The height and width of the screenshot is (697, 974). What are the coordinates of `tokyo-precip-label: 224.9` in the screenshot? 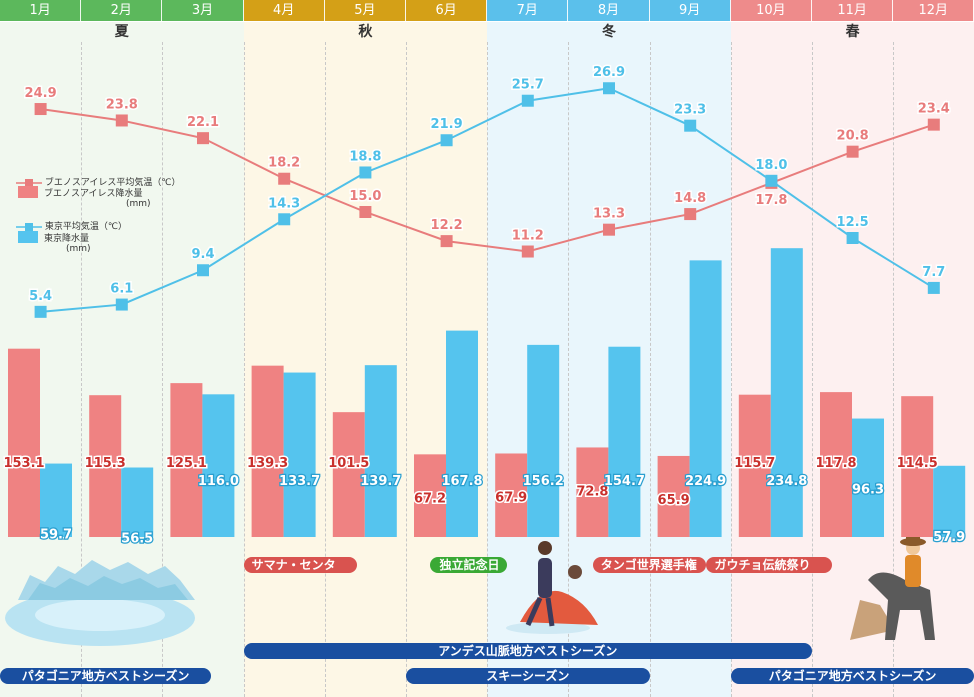 It's located at (705, 481).